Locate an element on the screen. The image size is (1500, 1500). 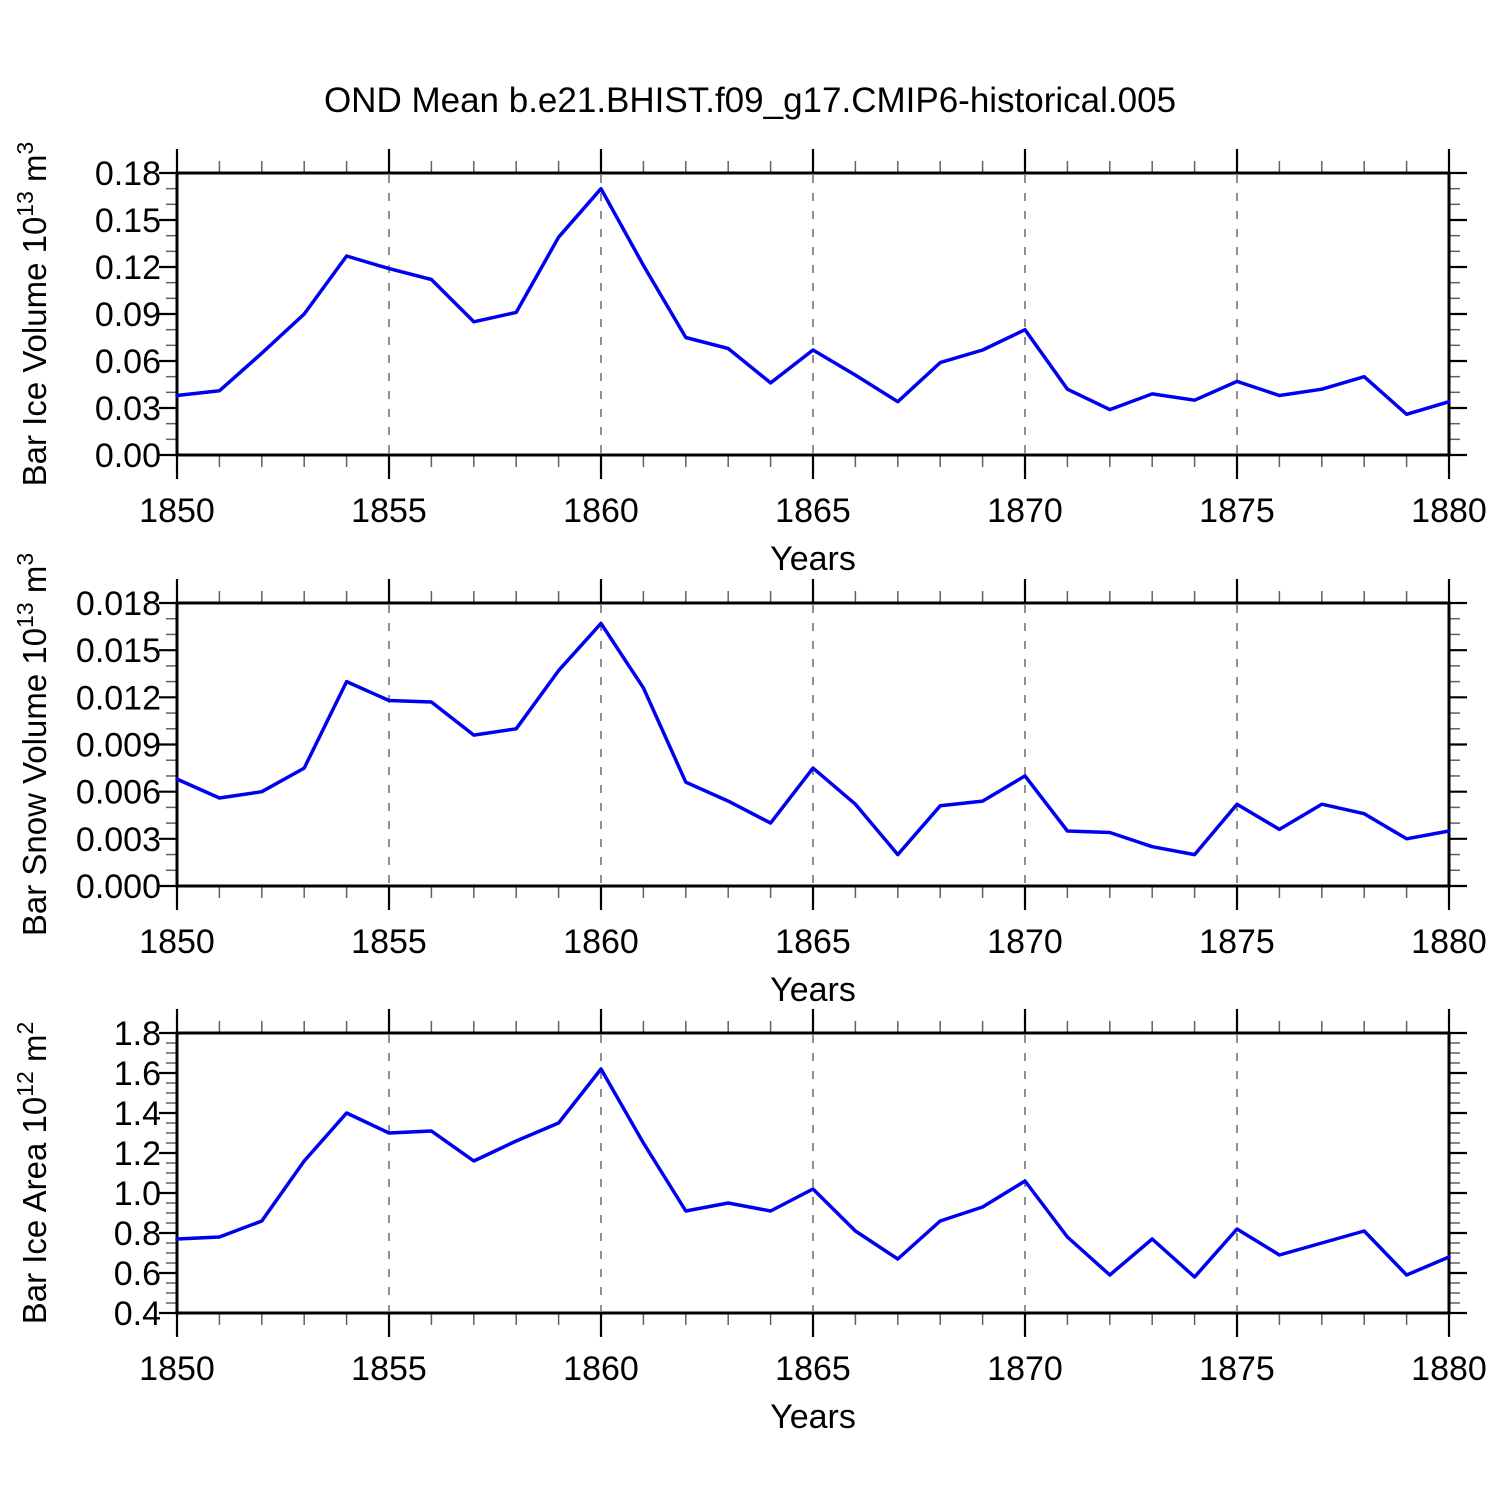
y-axis-title-superscript: 2 is located at coordinates (25, 1028).